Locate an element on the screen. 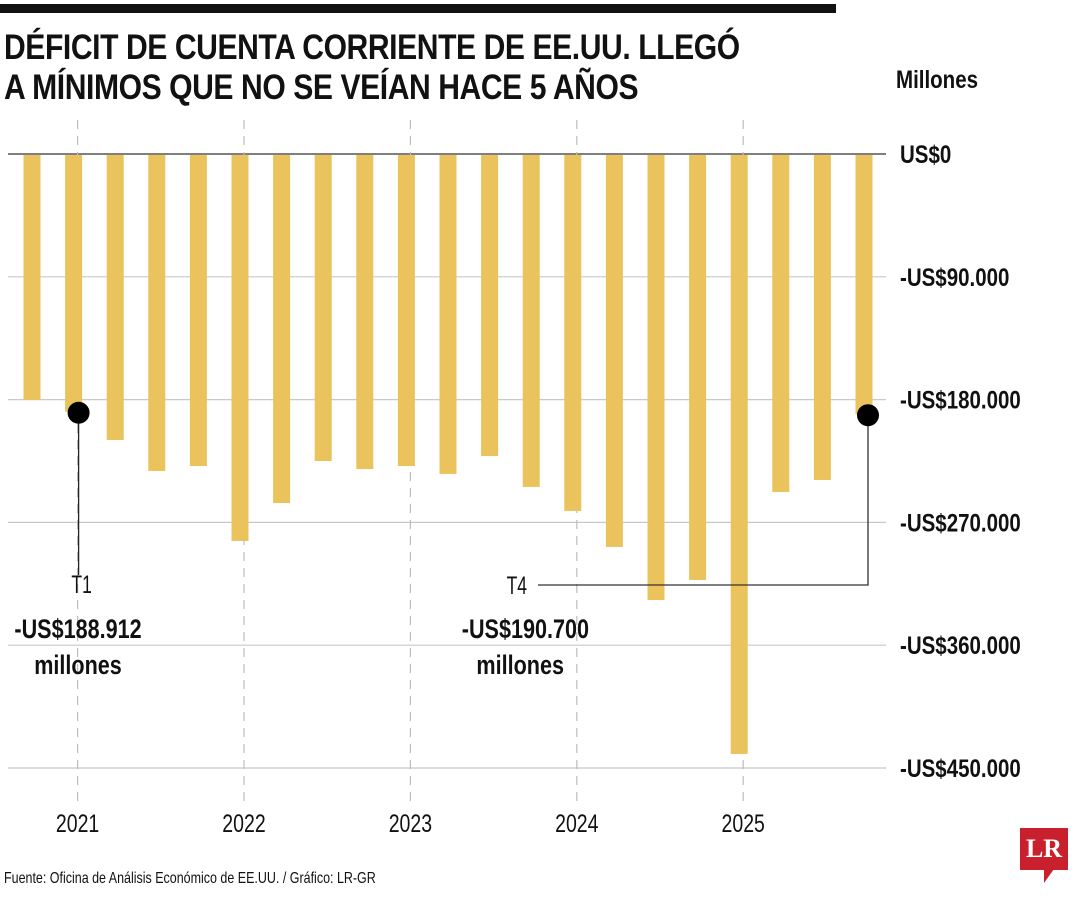 The height and width of the screenshot is (900, 1080). lr-logo: LR is located at coordinates (1044, 849).